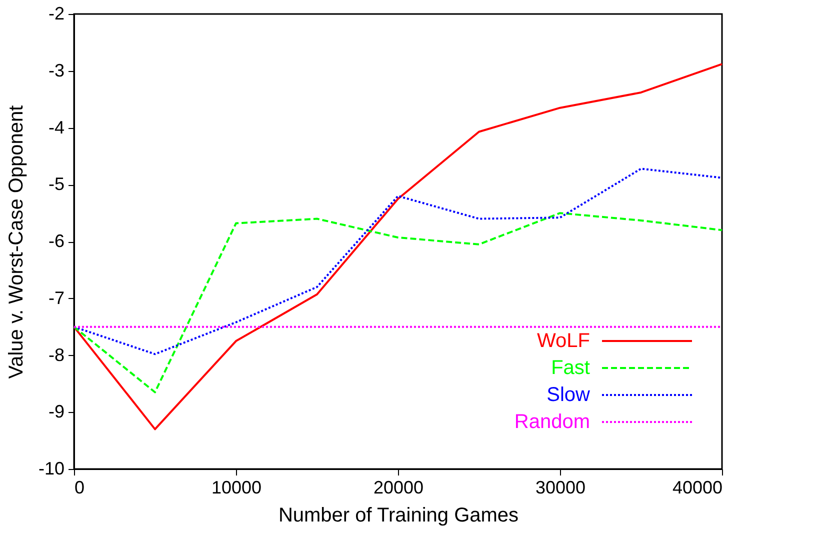  I want to click on legend-label: Fast, so click(570, 368).